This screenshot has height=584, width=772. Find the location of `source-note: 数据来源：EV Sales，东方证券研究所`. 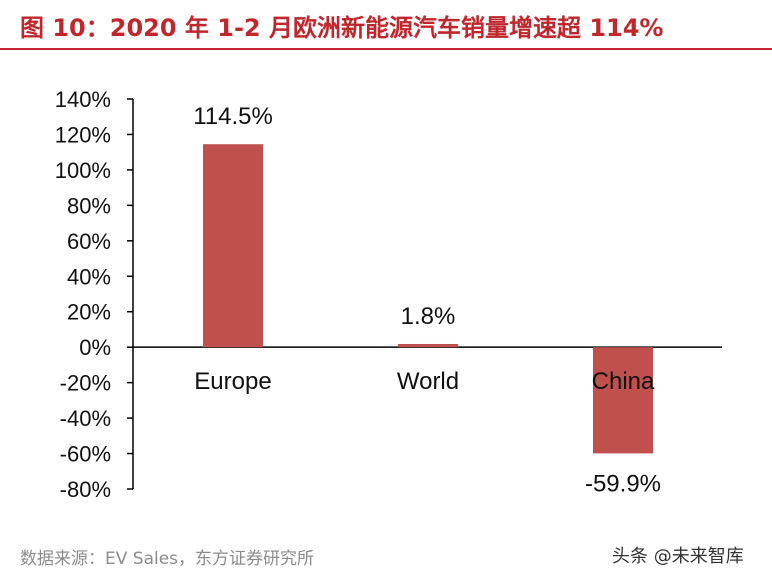

source-note: 数据来源：EV Sales，东方证券研究所 is located at coordinates (167, 559).